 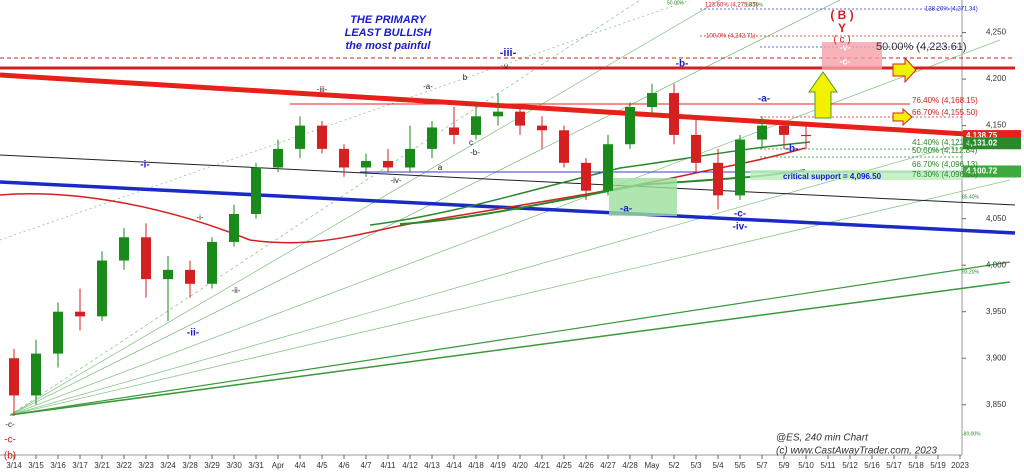 What do you see at coordinates (586, 465) in the screenshot?
I see `x-tick-label: 4/26` at bounding box center [586, 465].